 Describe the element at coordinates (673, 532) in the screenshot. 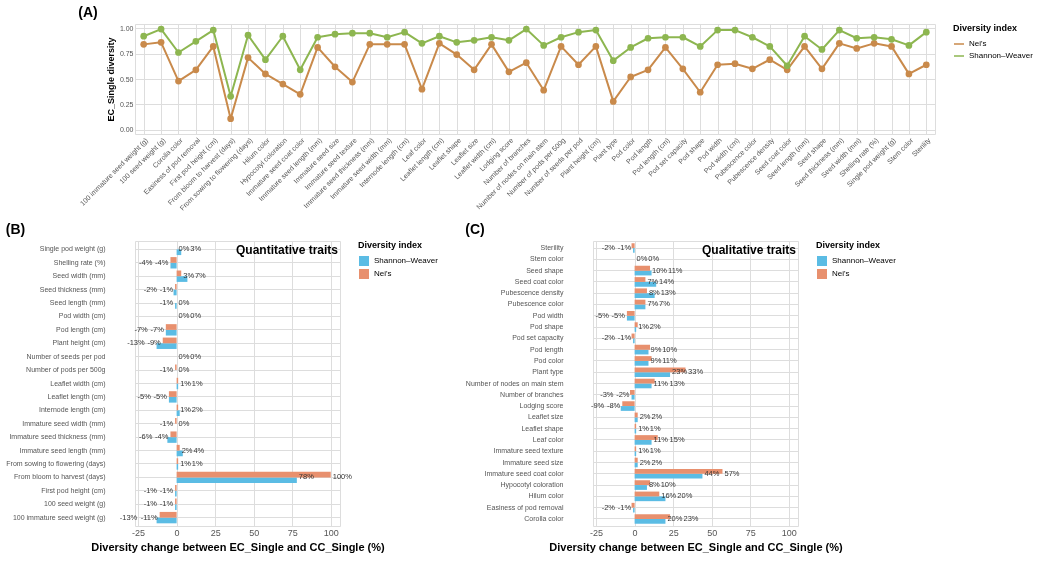

I see `x-tick-label: 25` at that location.